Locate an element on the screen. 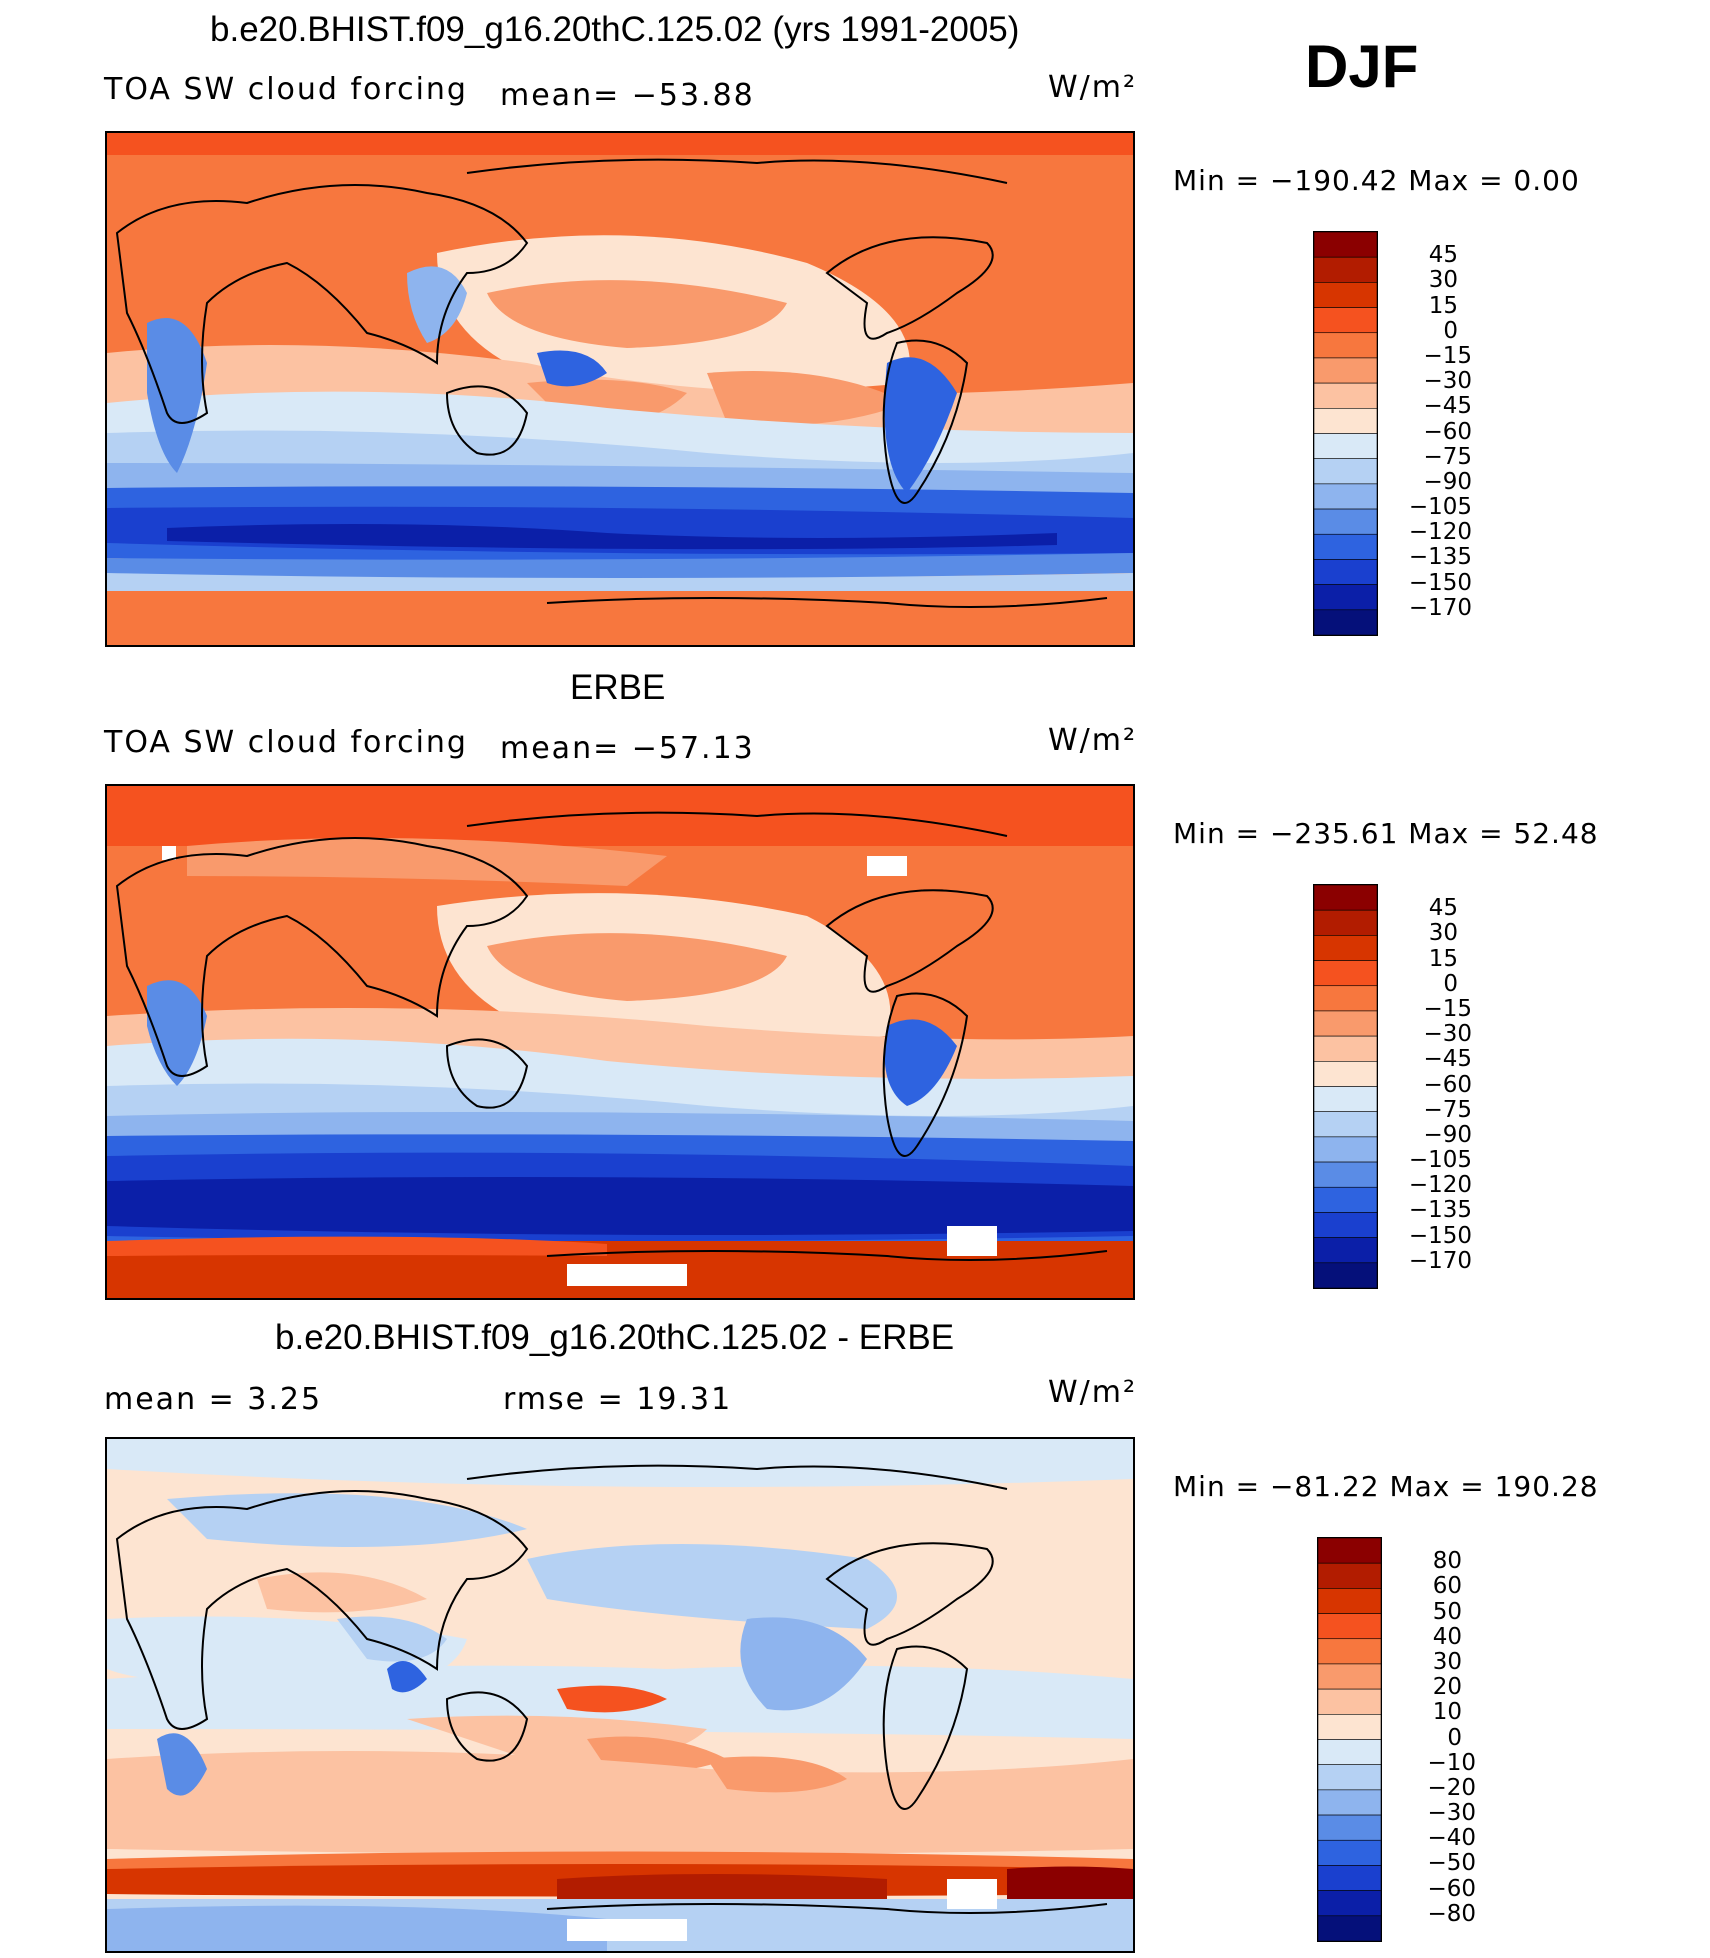 Image resolution: width=1710 pixels, height=1958 pixels. colorbar-tick-label: −105 is located at coordinates (1440, 1160).